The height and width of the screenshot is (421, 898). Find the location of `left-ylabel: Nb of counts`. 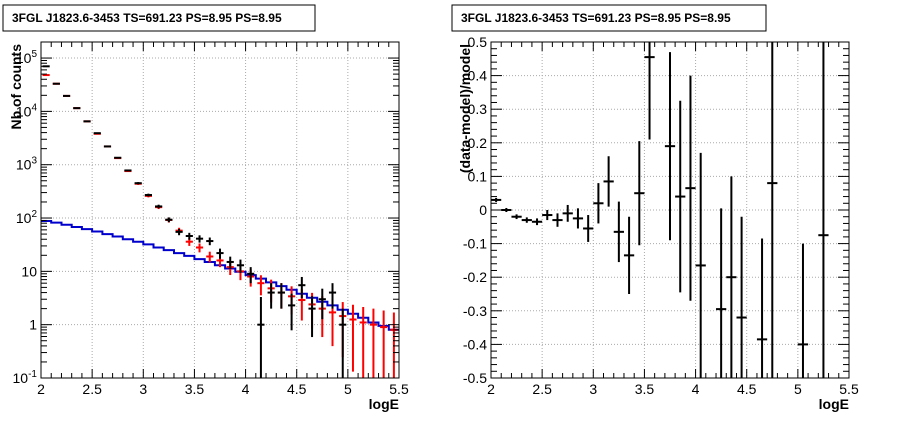

left-ylabel: Nb of counts is located at coordinates (16, 87).